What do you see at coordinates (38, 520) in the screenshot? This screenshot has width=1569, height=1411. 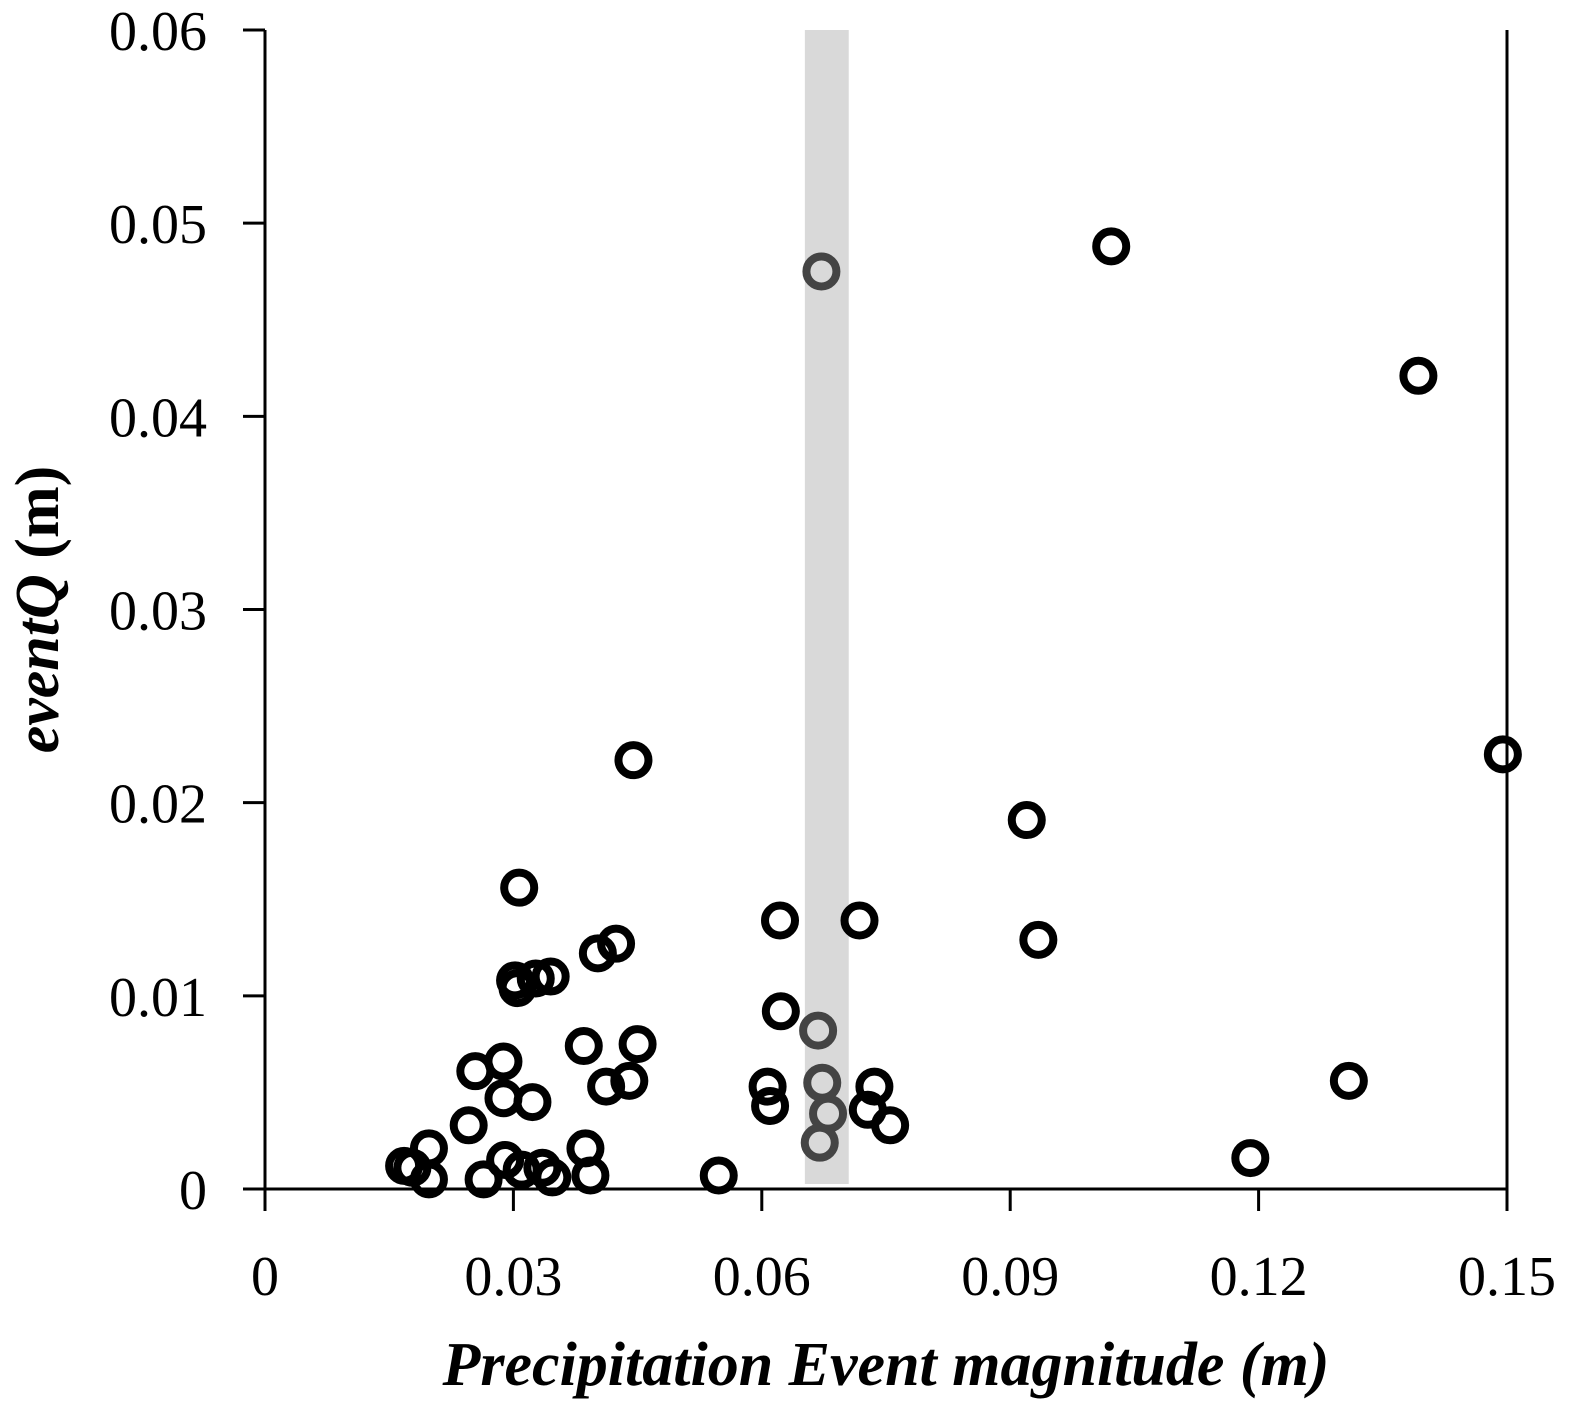 I see `y-axis-title-unit: (m)` at bounding box center [38, 520].